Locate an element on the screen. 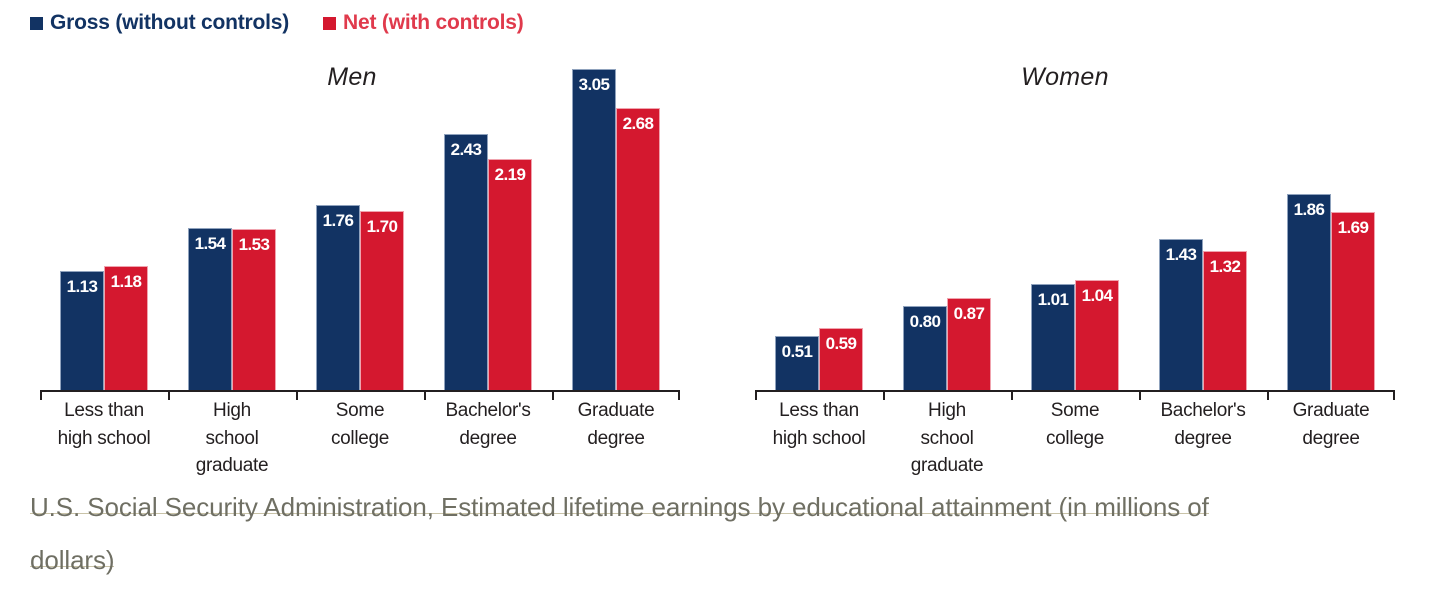 This screenshot has width=1456, height=603. legend-swatch-net-icon is located at coordinates (330, 23).